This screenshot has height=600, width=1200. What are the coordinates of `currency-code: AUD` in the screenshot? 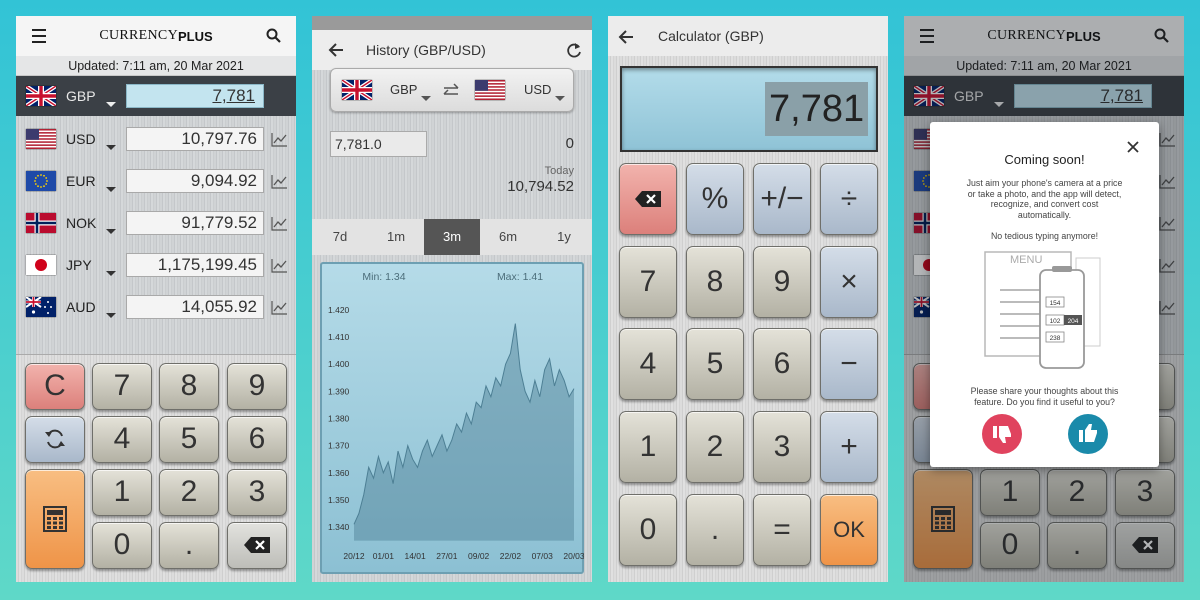 It's located at (81, 307).